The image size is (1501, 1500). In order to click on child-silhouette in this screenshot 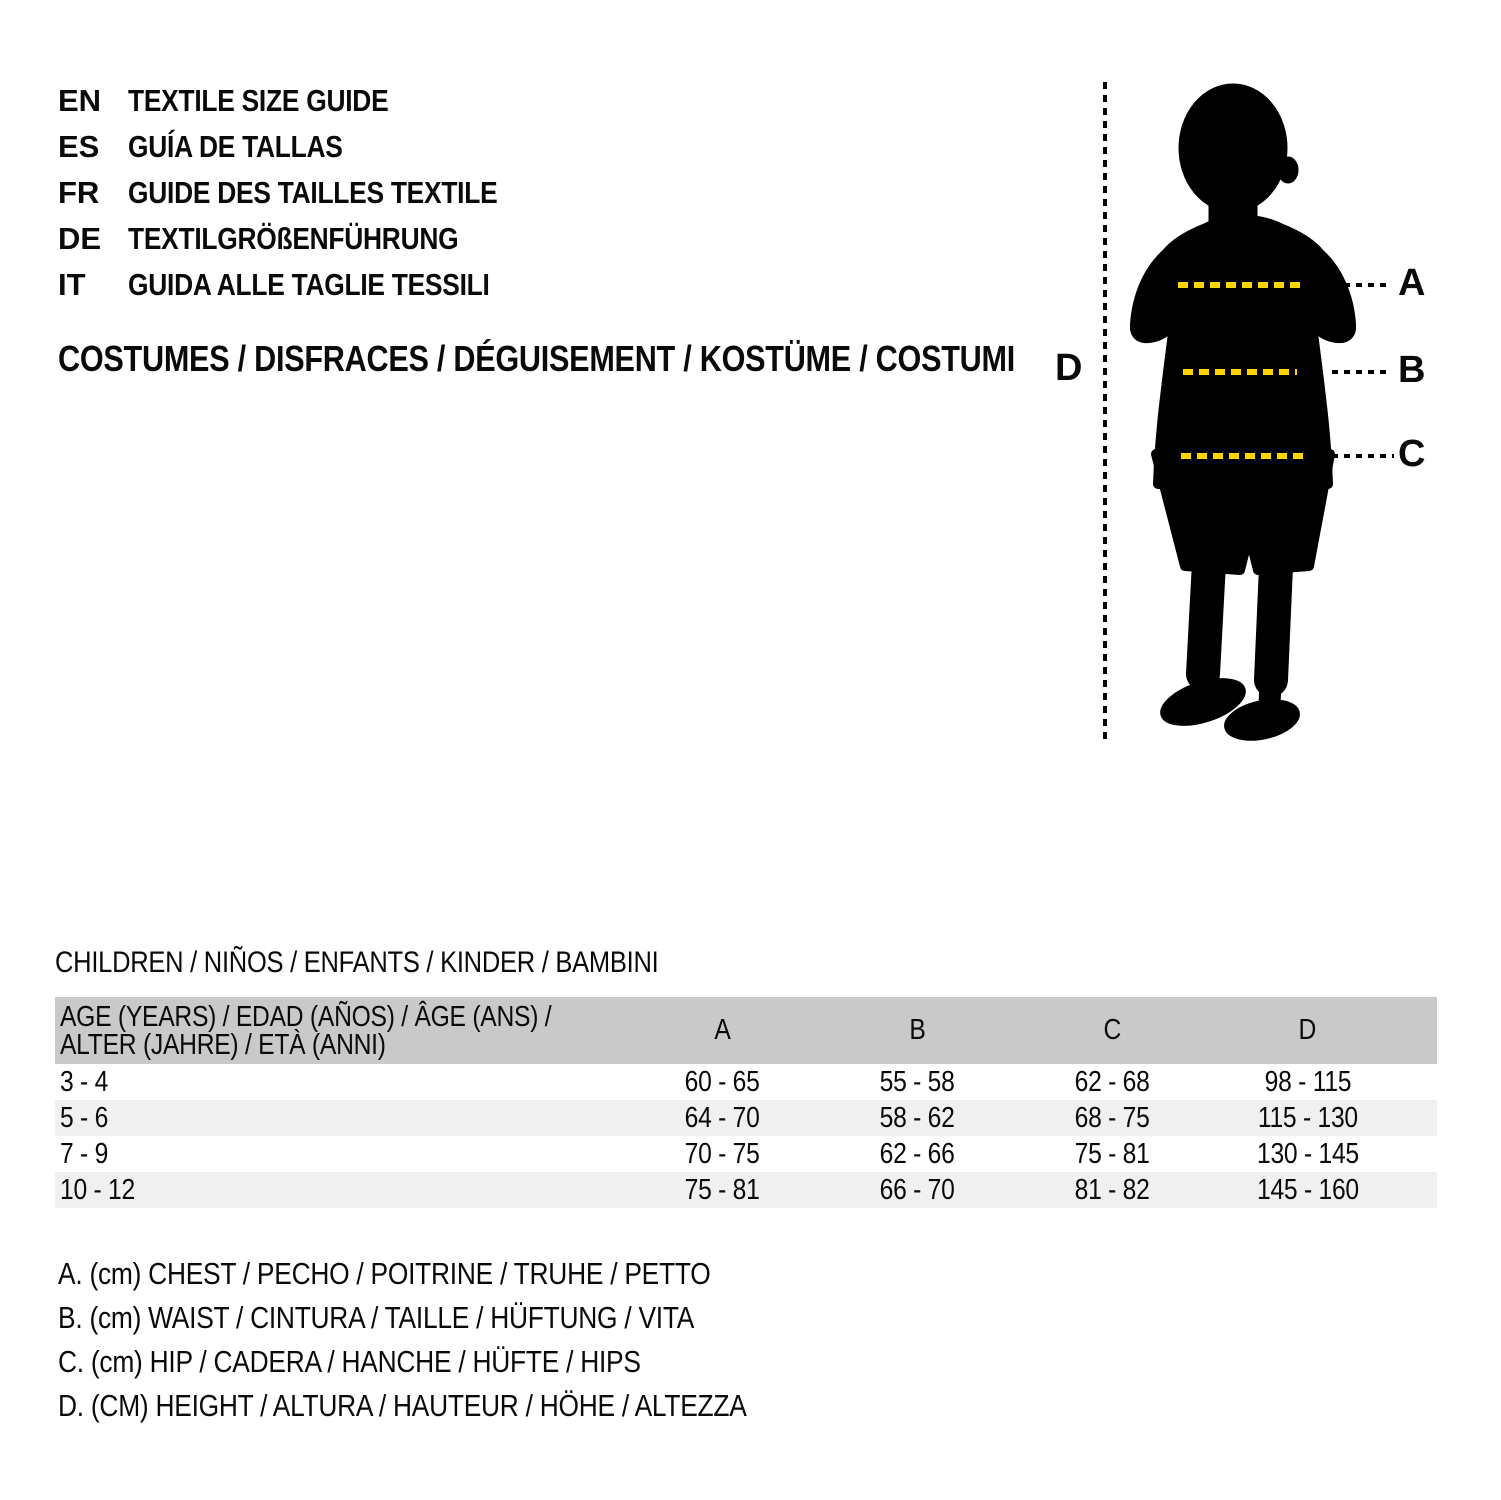, I will do `click(1243, 412)`.